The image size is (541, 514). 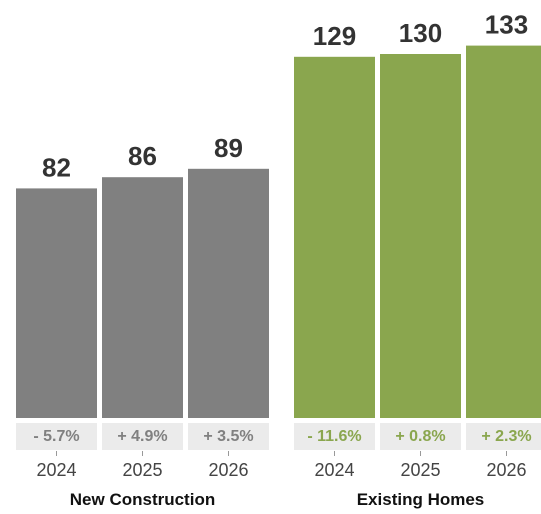 I want to click on change-label: + 2.3%, so click(x=506, y=436).